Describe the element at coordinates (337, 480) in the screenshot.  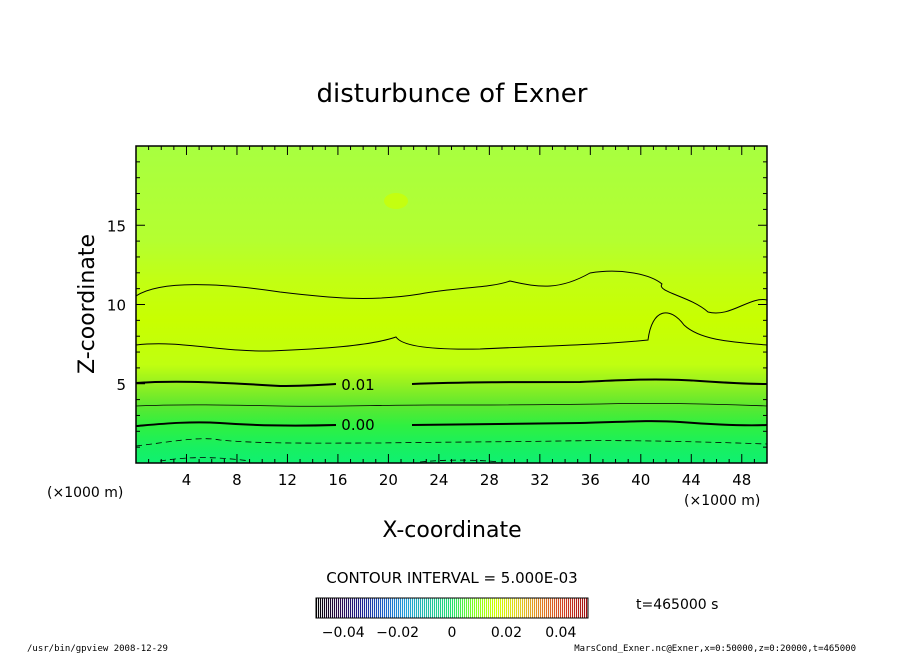
I see `x-tick-label: 16` at that location.